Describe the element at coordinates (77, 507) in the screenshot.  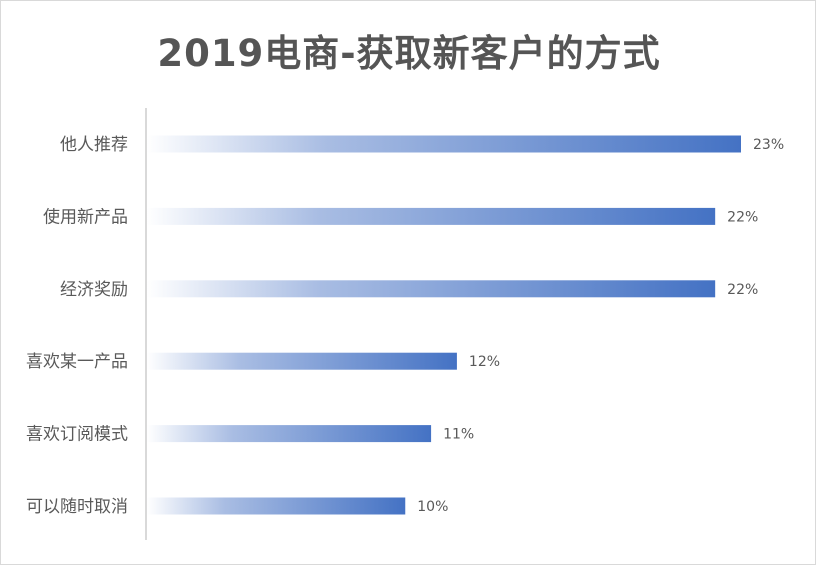
I see `category-label: 可以随时取消` at that location.